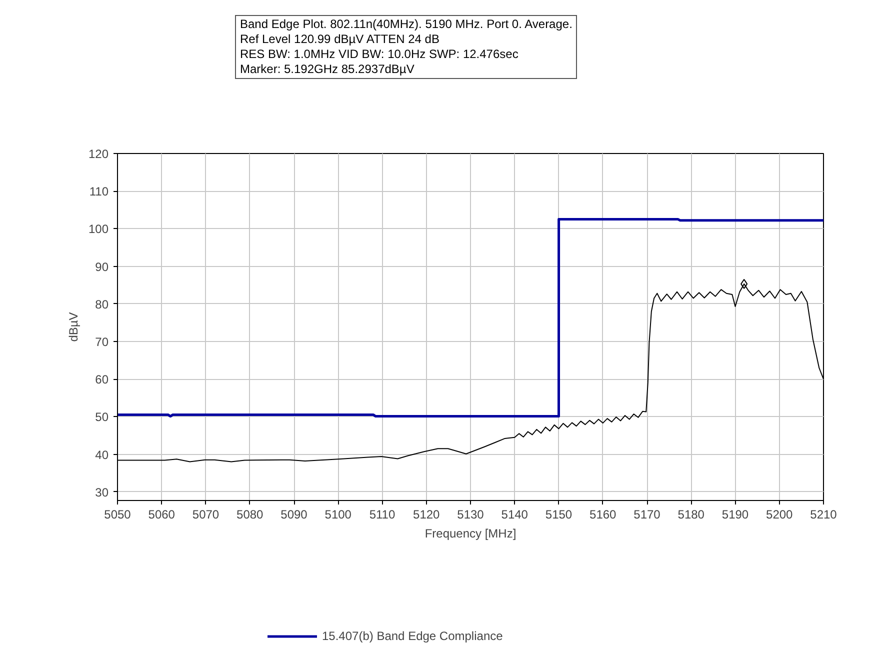 The image size is (881, 652). I want to click on text: RES BW: 1.0MHz VID BW: 10.0Hz SWP: 12.476sec, so click(379, 54).